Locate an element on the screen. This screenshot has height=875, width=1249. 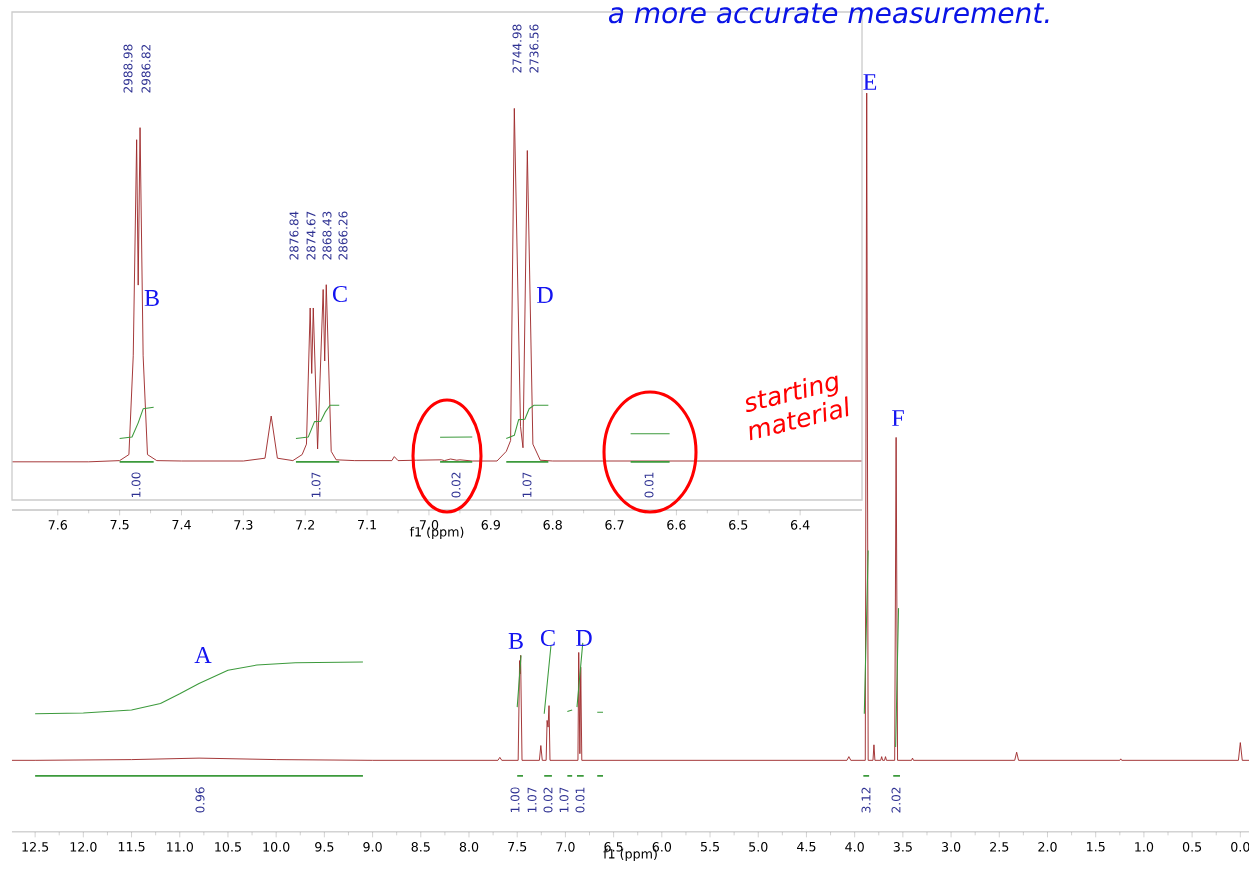
x-tick-label: 7.2 is located at coordinates (305, 525).